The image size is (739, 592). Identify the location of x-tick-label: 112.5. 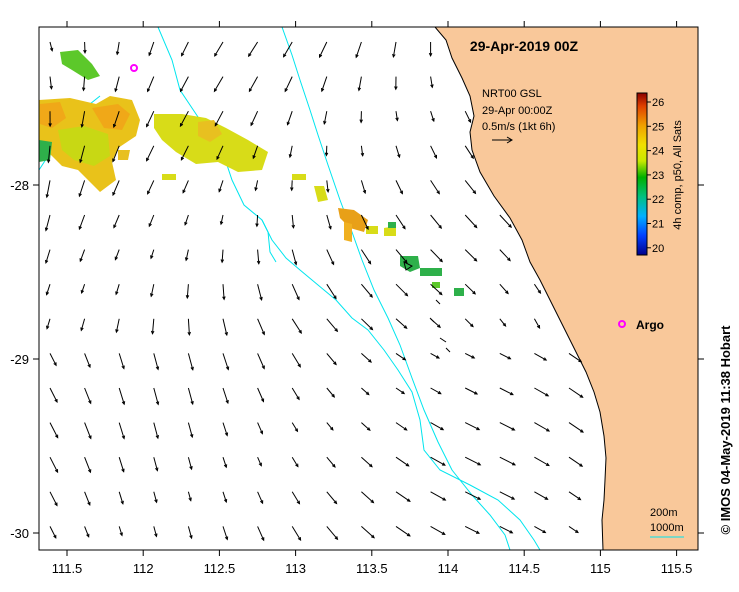
(220, 568).